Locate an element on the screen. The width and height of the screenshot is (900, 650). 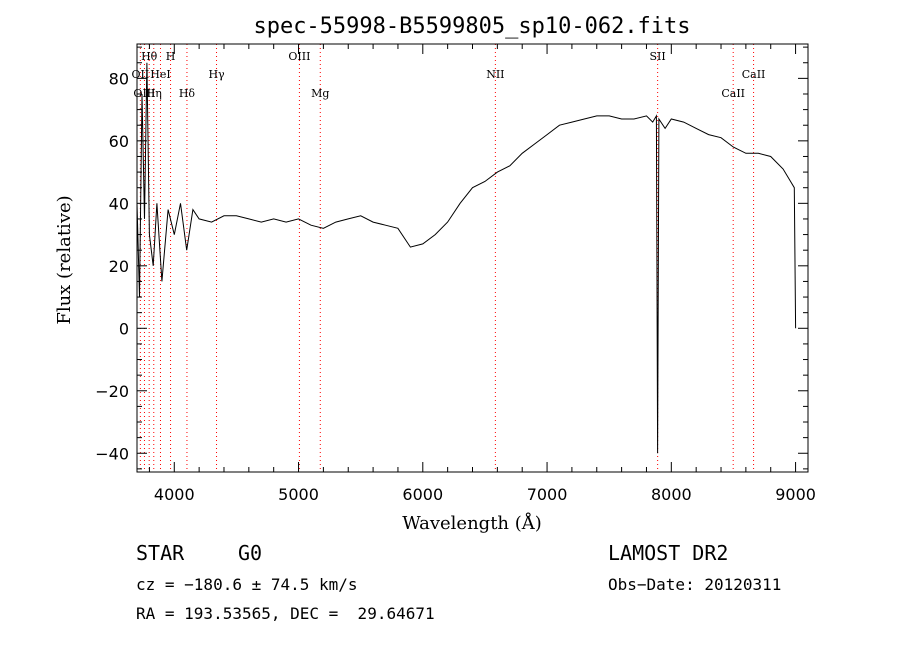
y-tick-label: 60 is located at coordinates (119, 141).